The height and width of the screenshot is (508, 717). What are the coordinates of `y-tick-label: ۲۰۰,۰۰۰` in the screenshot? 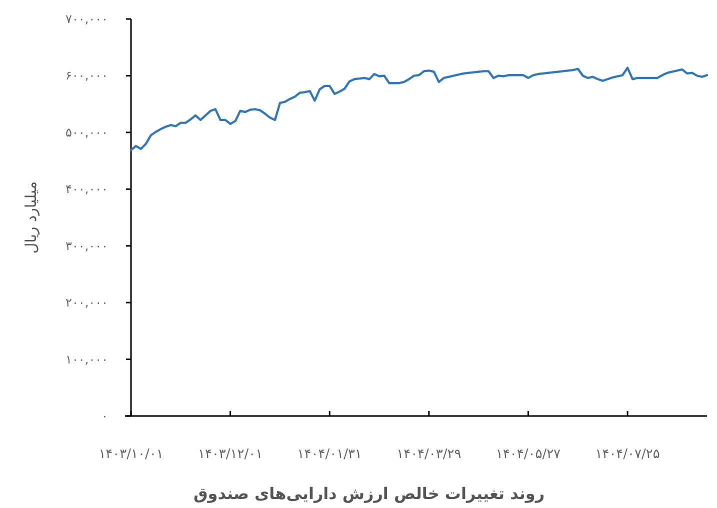 It's located at (87, 303).